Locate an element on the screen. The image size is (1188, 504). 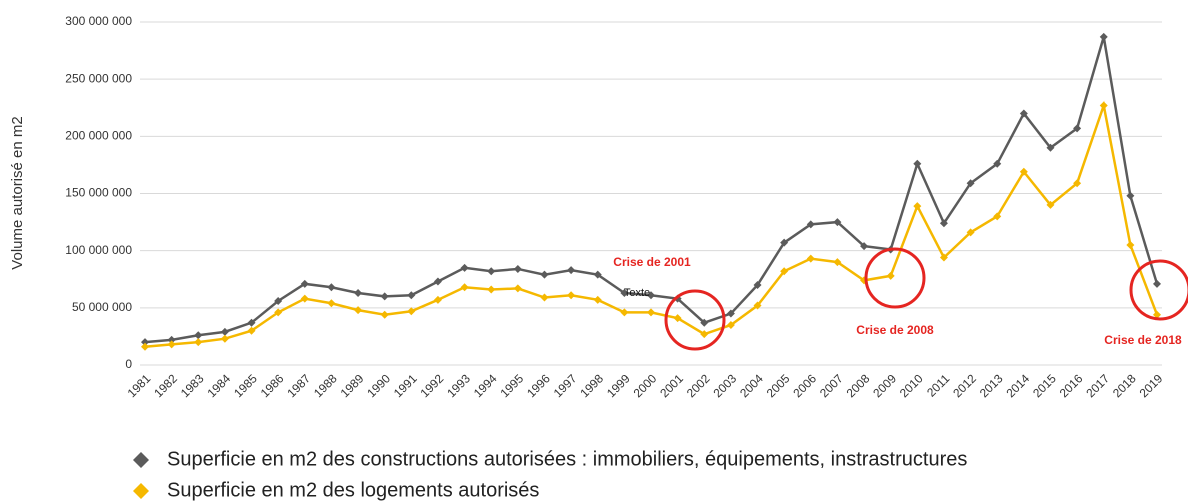
y-tick-label: 50 000 000 is located at coordinates (102, 307).